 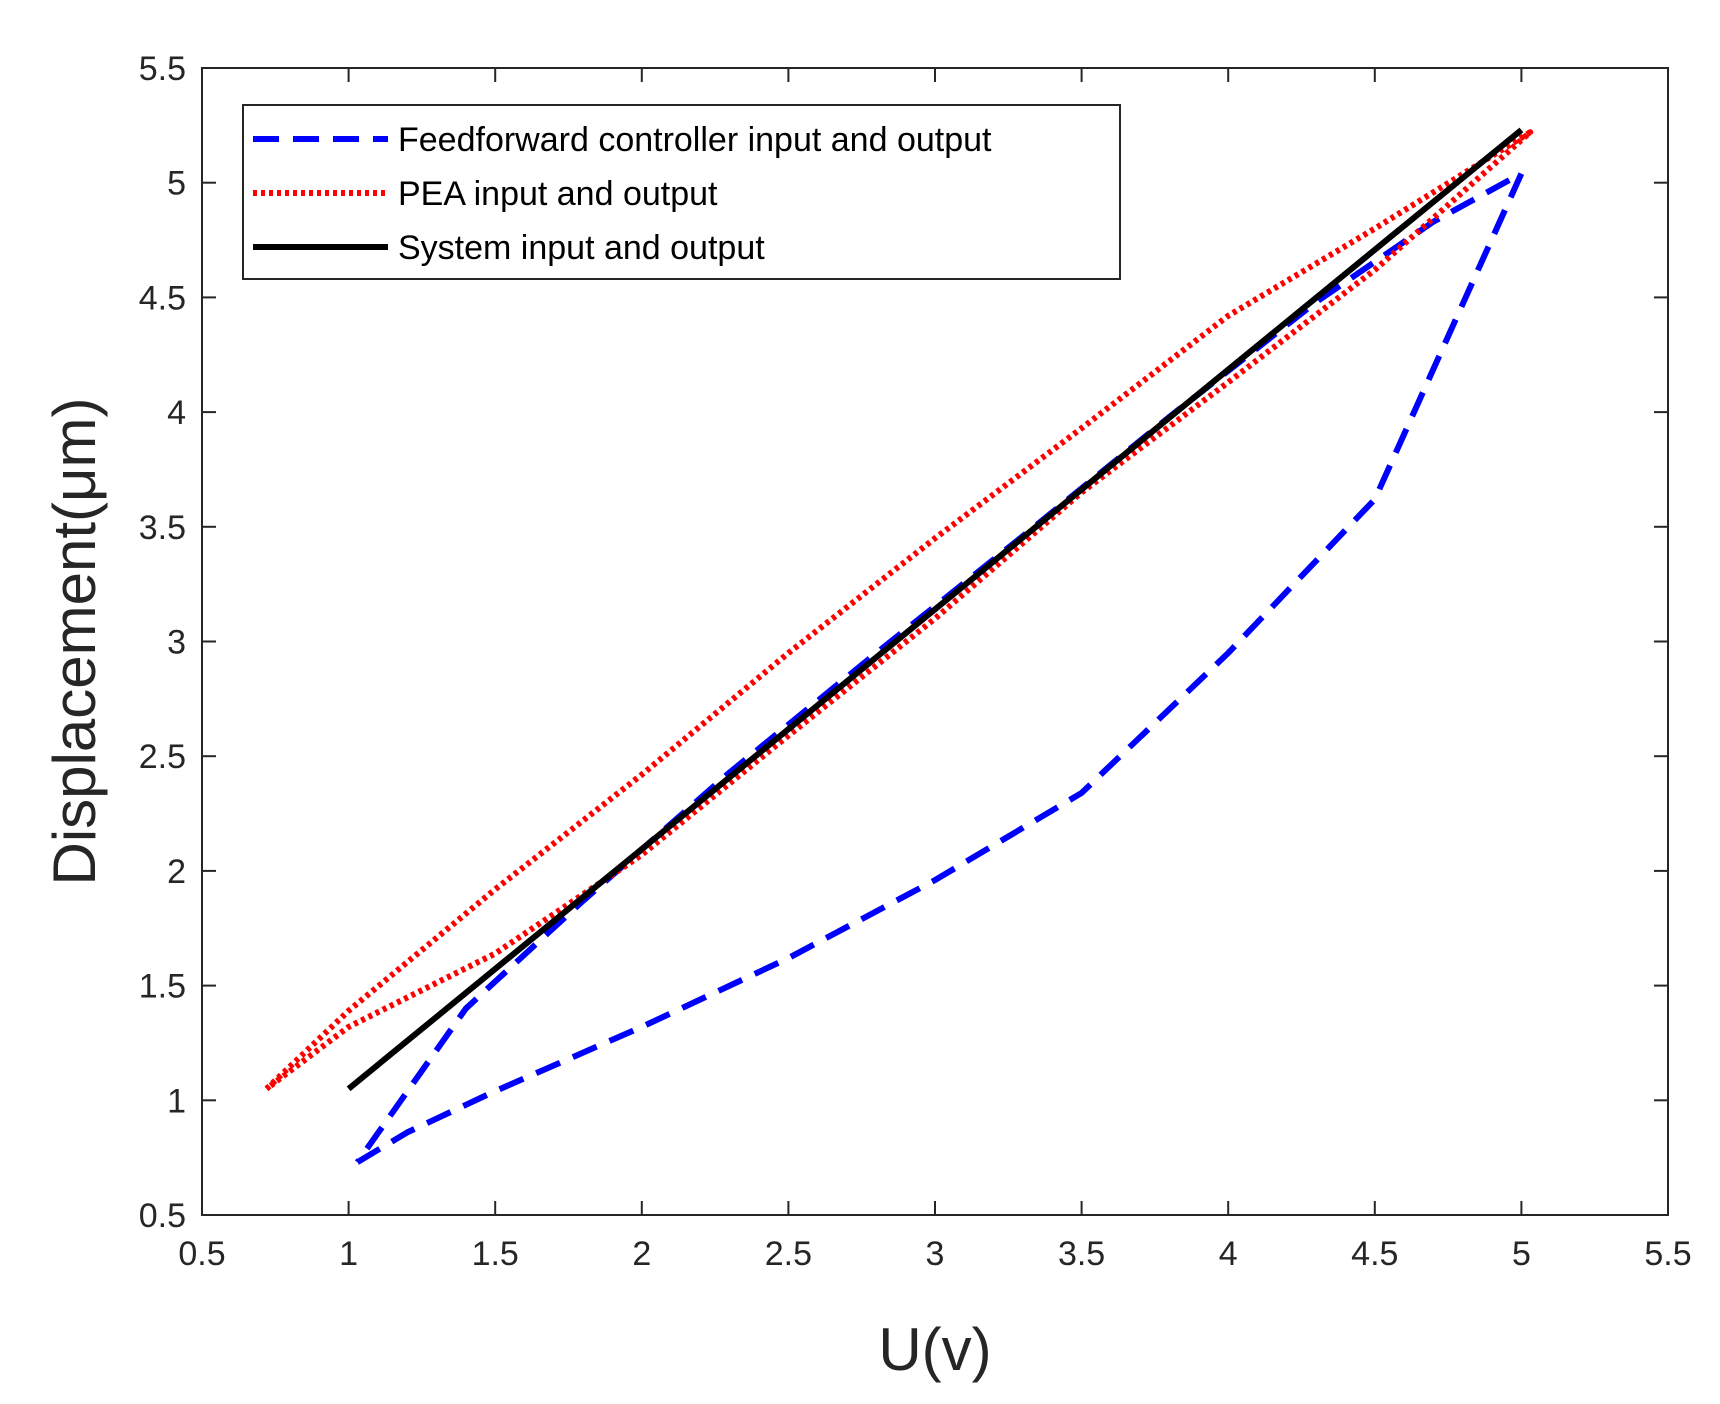 What do you see at coordinates (581, 248) in the screenshot?
I see `legend-label-3: System input and output` at bounding box center [581, 248].